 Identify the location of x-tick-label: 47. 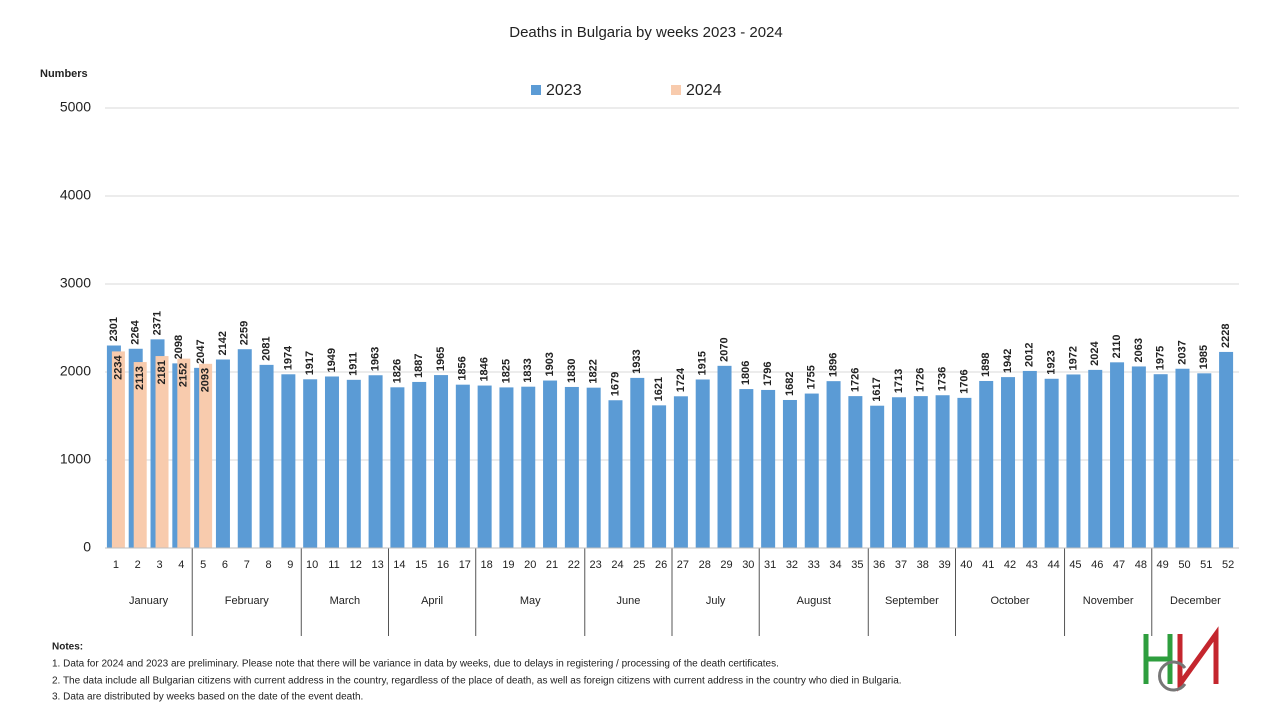
(1119, 565).